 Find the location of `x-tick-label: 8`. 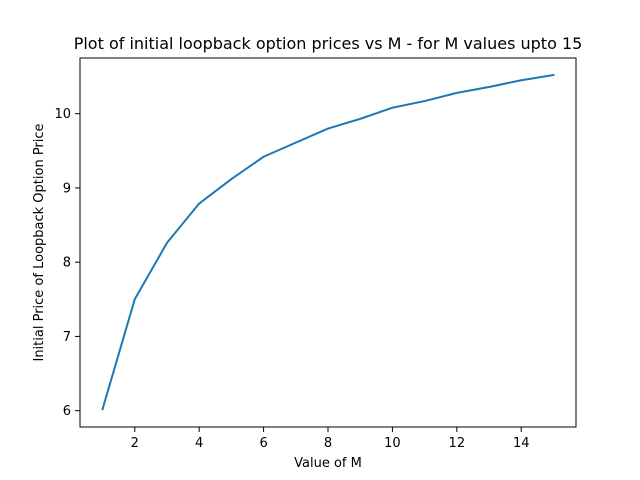

x-tick-label: 8 is located at coordinates (328, 443).